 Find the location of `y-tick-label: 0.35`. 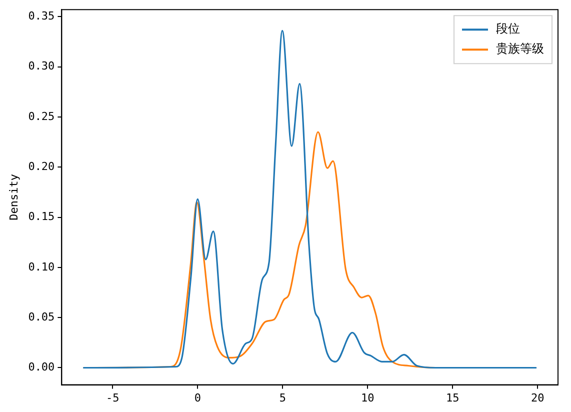

y-tick-label: 0.35 is located at coordinates (41, 15).